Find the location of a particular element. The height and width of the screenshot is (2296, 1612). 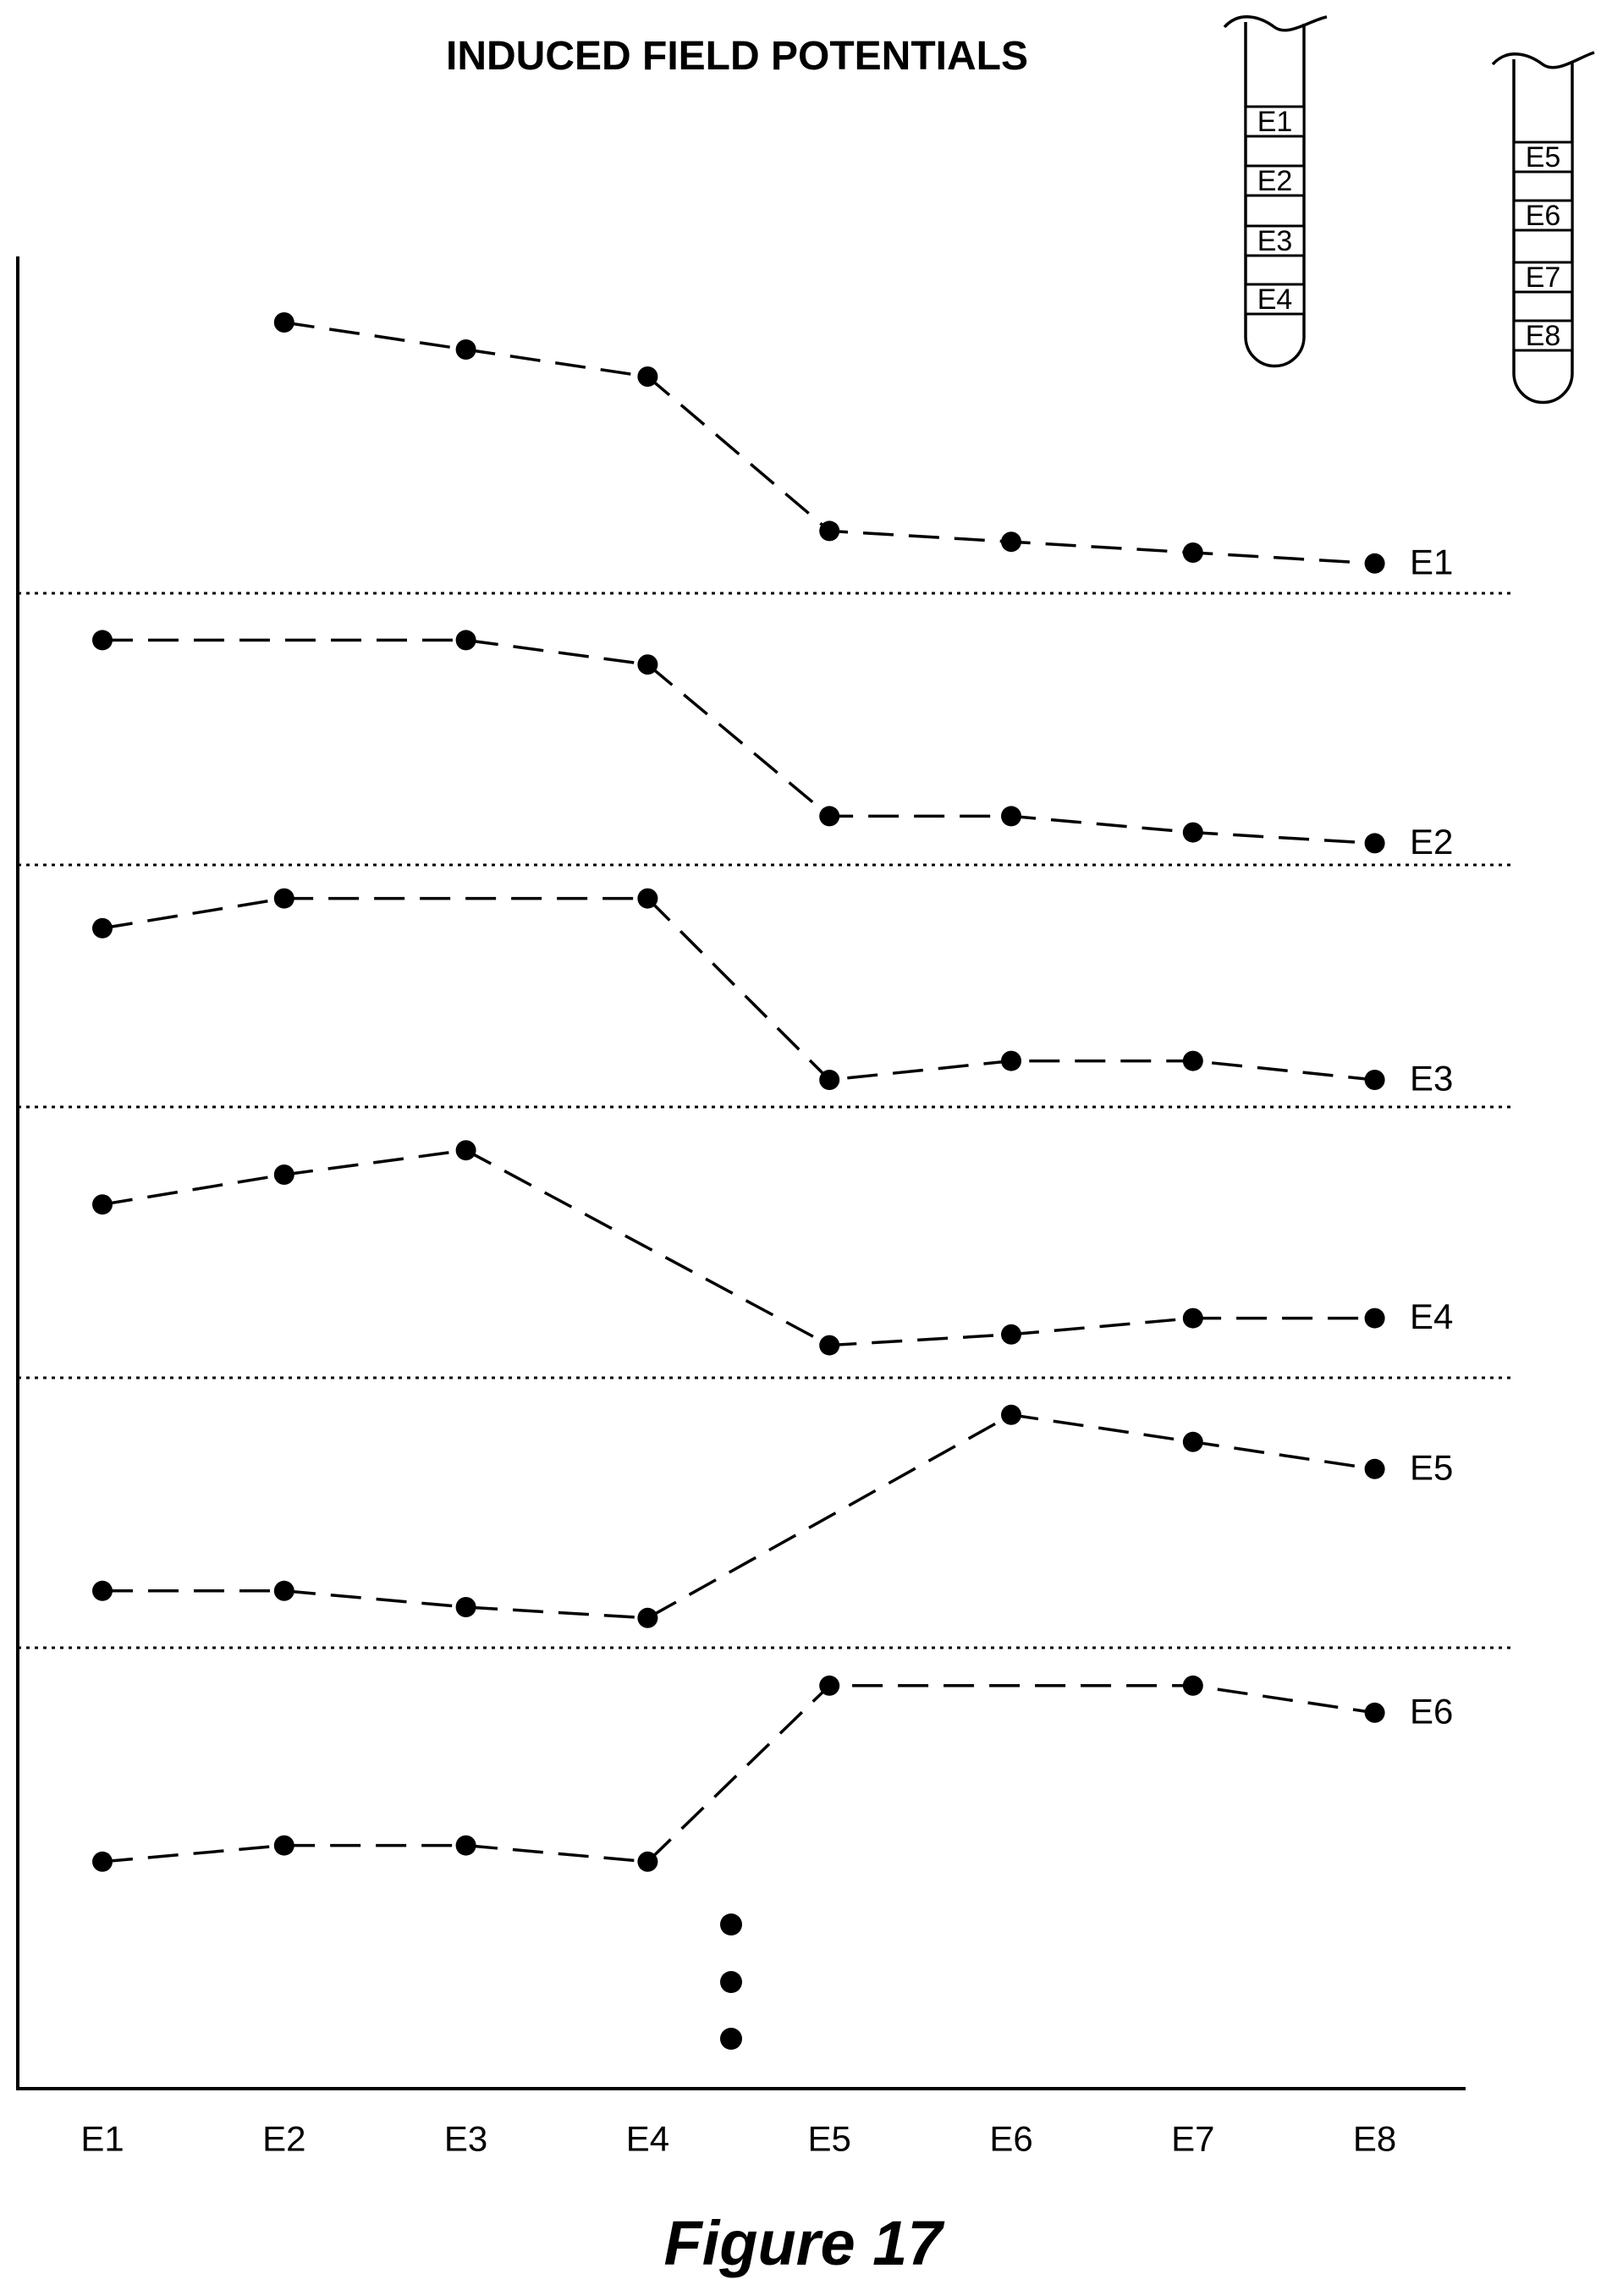

series-e4: E4 is located at coordinates (773, 1248).